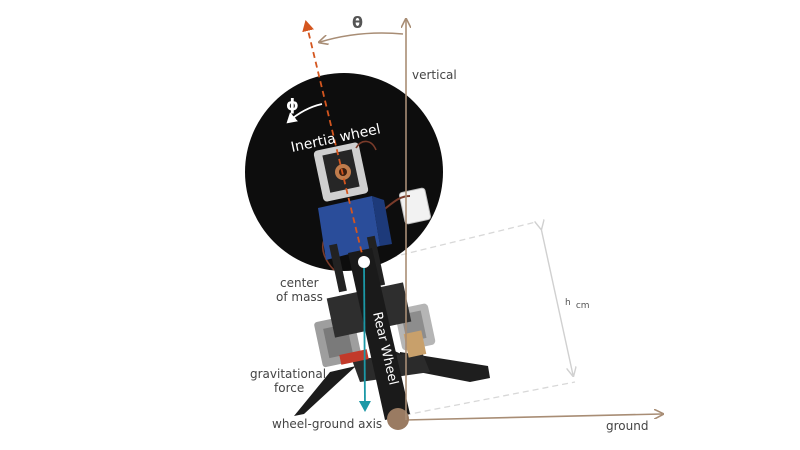 The width and height of the screenshot is (800, 450). What do you see at coordinates (364, 336) in the screenshot?
I see `gravity-vector` at bounding box center [364, 336].